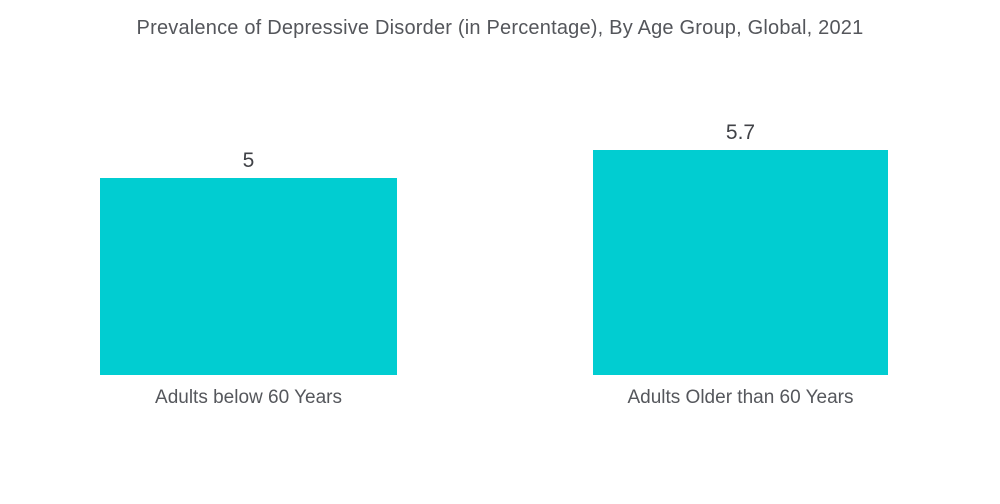 The height and width of the screenshot is (504, 1000). I want to click on bar-category-label: Adults Older than 60 Years, so click(740, 397).